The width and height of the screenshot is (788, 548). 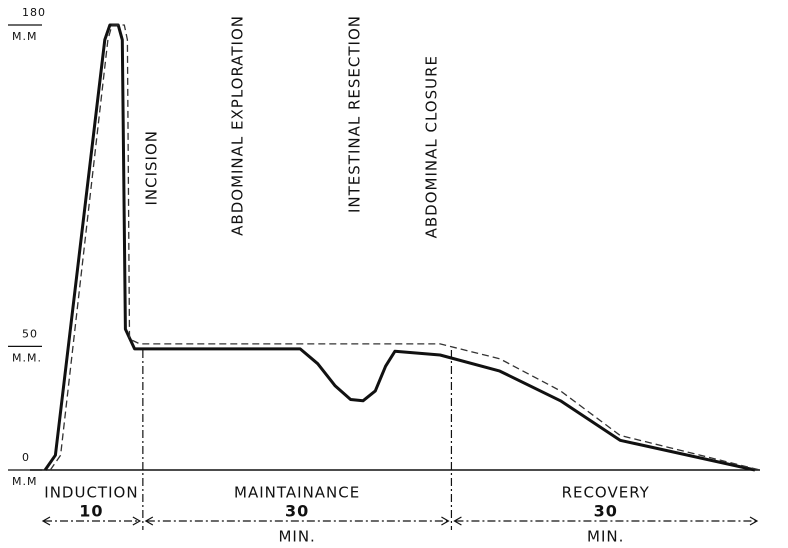 I want to click on phase-name: MAINTAINANCE, so click(x=297, y=493).